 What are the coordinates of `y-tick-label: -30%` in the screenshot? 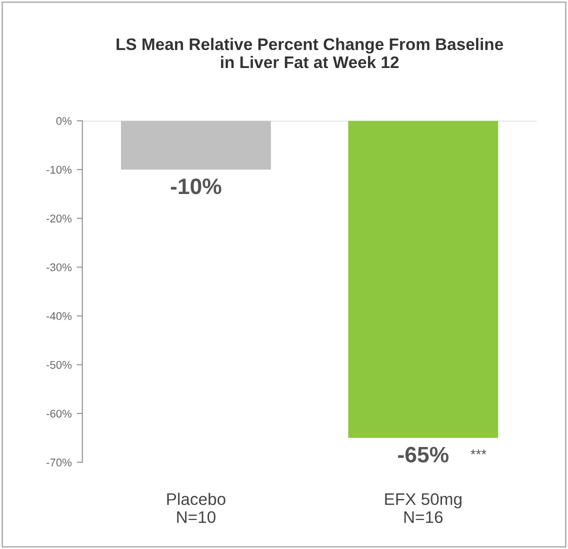 It's located at (59, 267).